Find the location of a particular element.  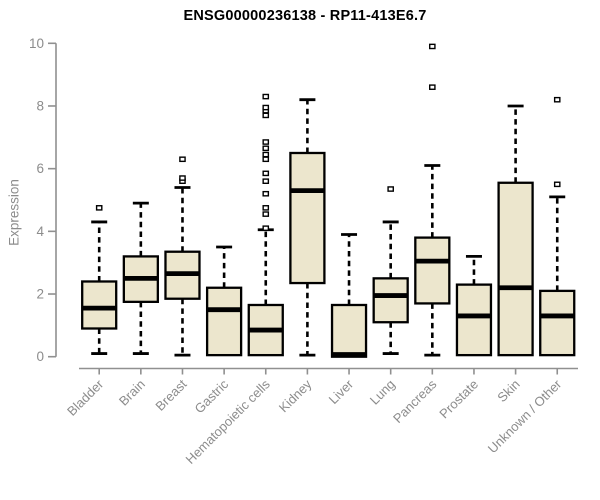

box-bladder: Bladder is located at coordinates (91, 312).